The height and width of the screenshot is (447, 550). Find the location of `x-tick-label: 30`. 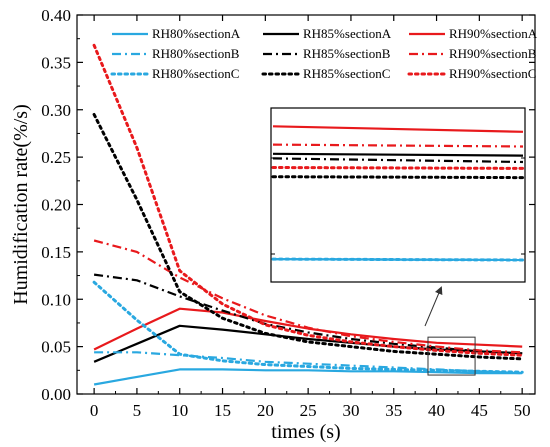

x-tick-label: 30 is located at coordinates (350, 410).